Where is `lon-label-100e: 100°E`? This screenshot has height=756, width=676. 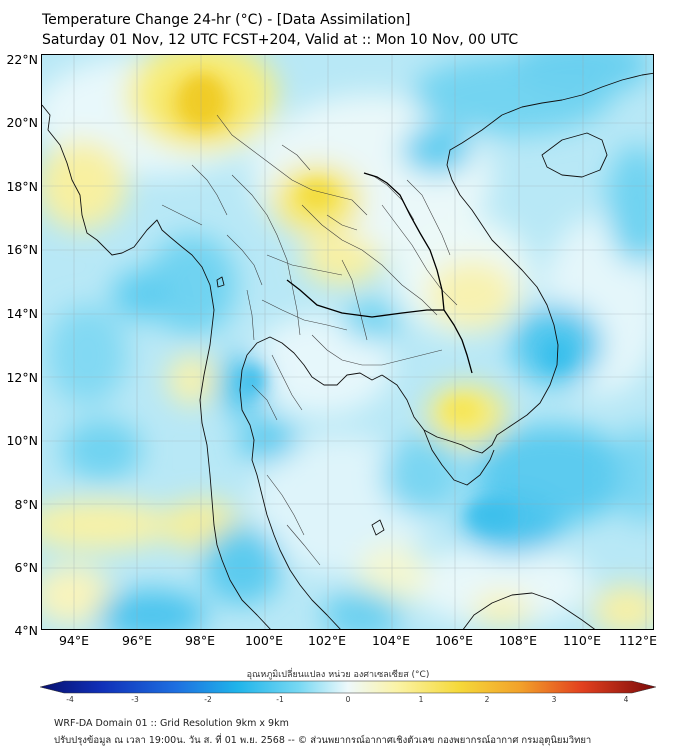
lon-label-100e: 100°E is located at coordinates (263, 640).